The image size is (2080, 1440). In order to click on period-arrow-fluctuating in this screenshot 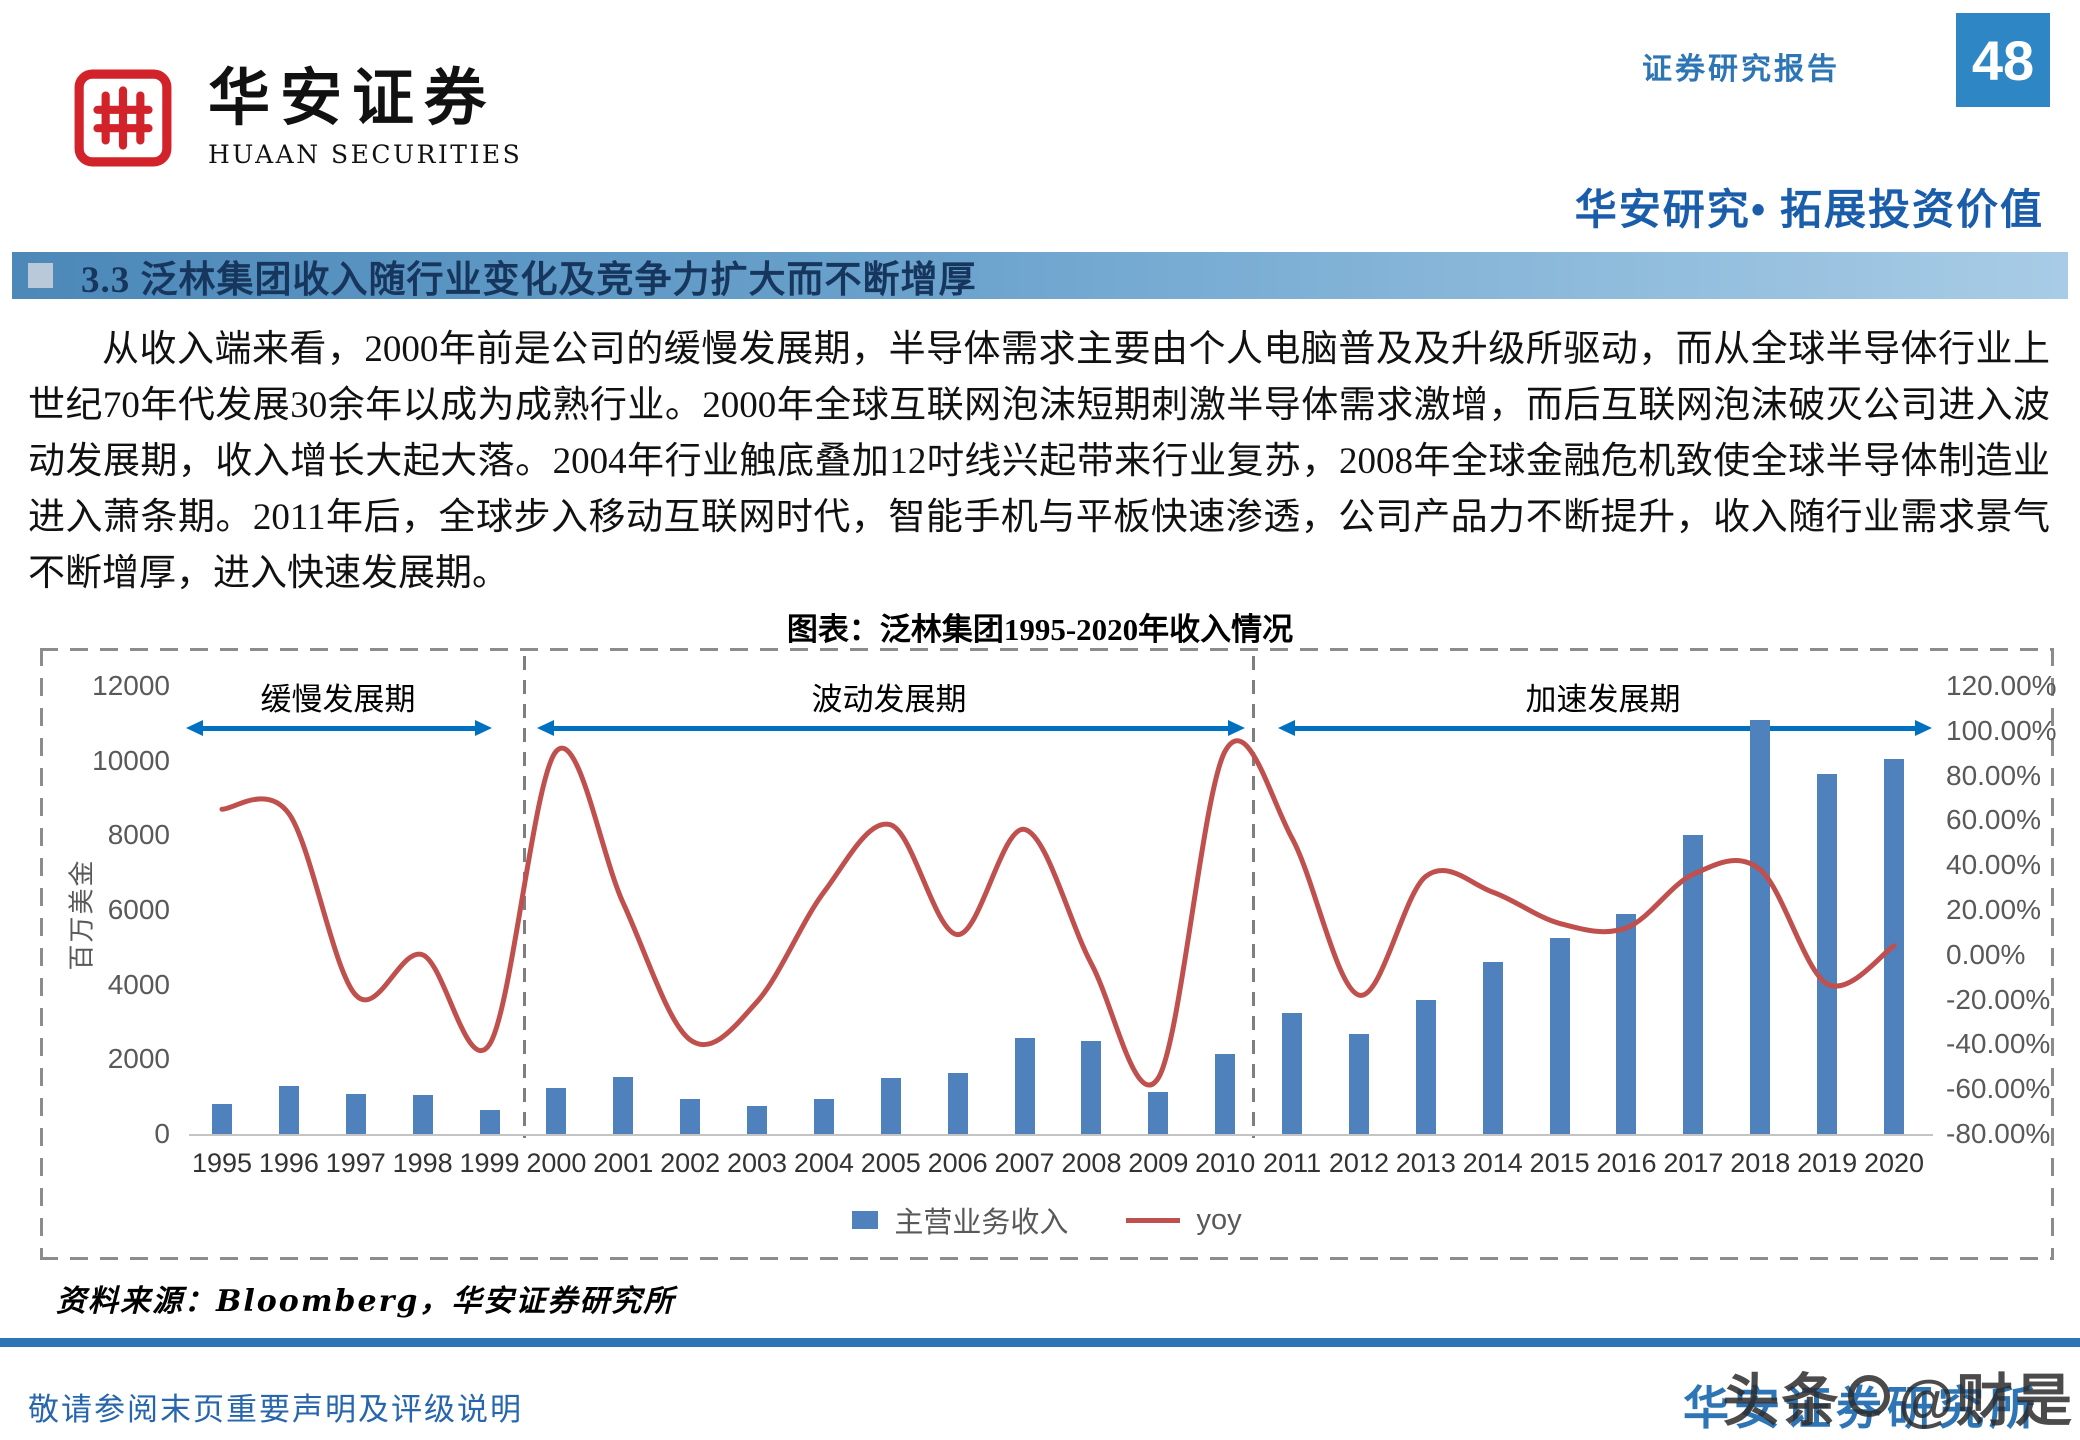, I will do `click(891, 728)`.